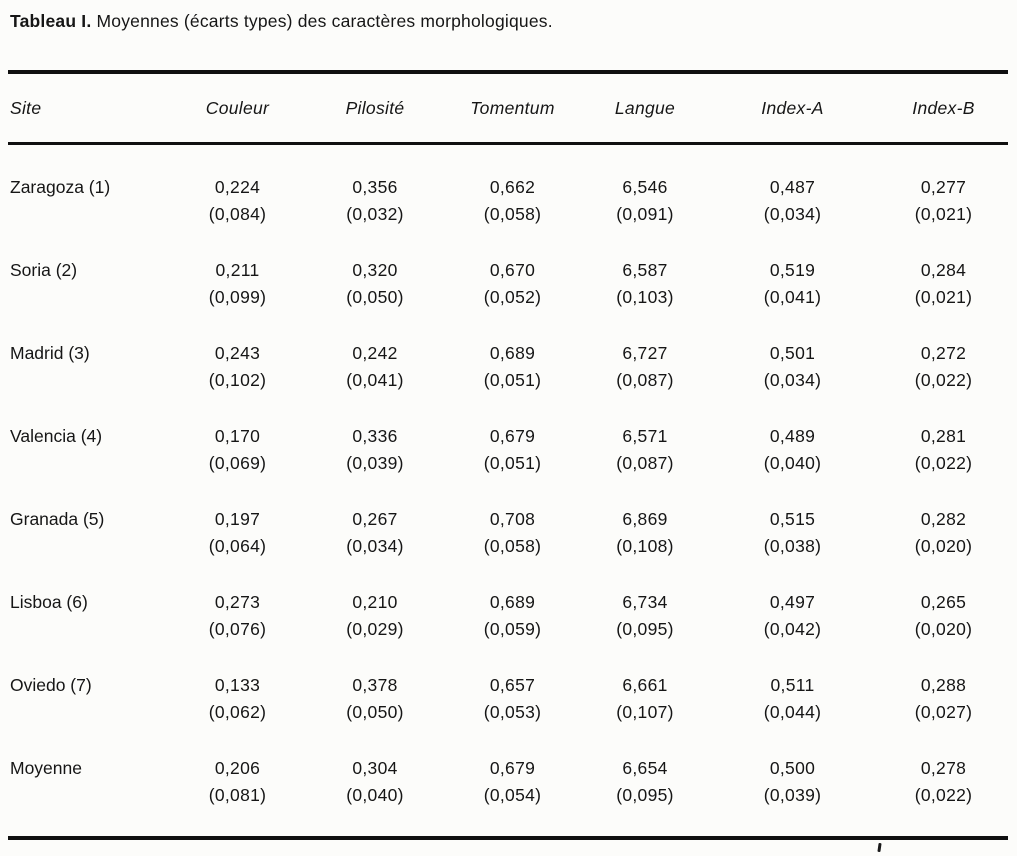 The height and width of the screenshot is (856, 1017). Describe the element at coordinates (512, 685) in the screenshot. I see `mean-value: 0,657` at that location.